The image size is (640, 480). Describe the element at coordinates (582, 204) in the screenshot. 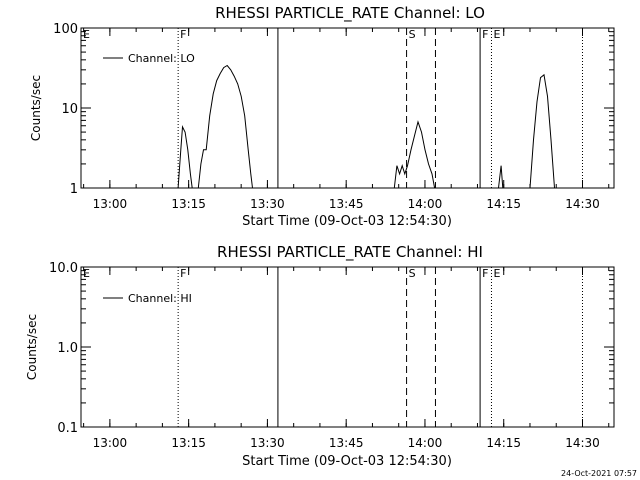

I see `x-tick-label-lo-6: 14:30` at that location.